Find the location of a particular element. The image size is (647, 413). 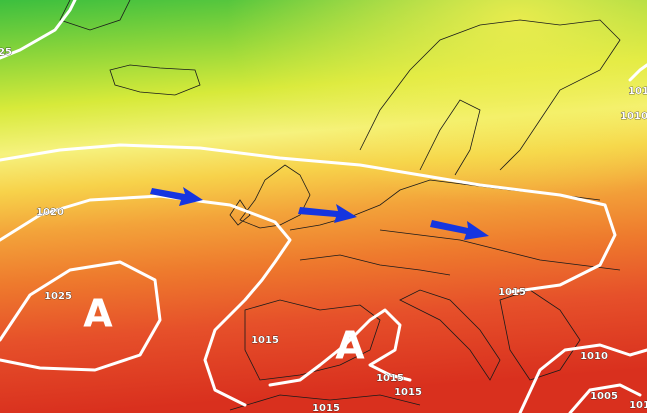

wind-arrows is located at coordinates (319, 213).